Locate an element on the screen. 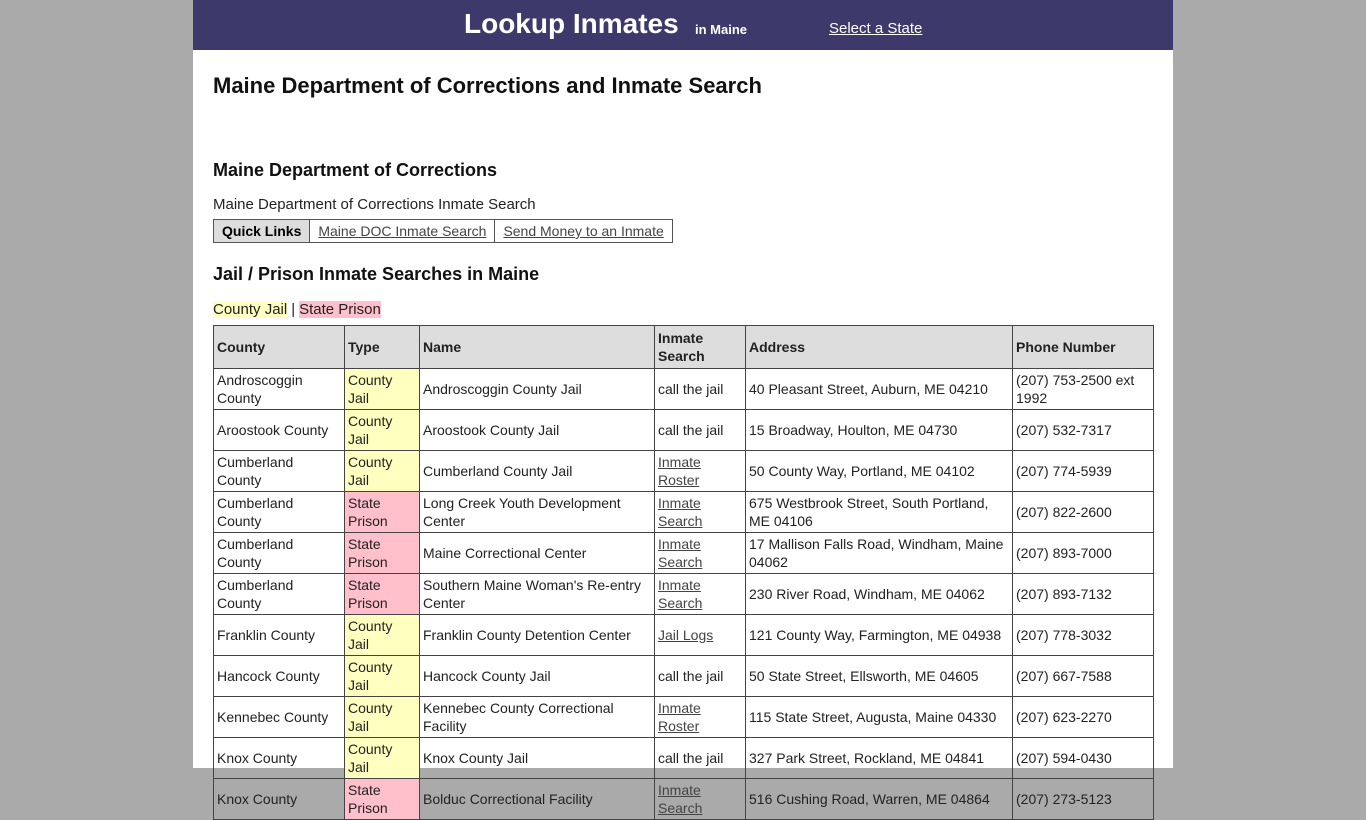  cell: Androscoggin County is located at coordinates (279, 389).